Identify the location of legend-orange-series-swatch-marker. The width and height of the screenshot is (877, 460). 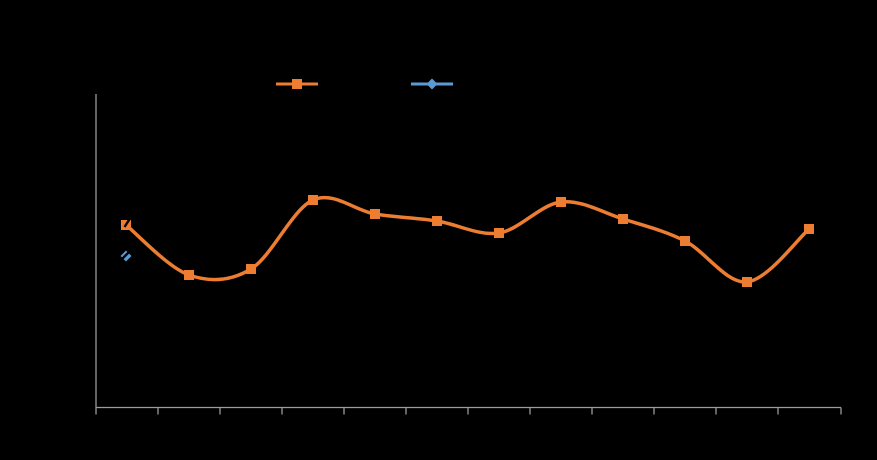
(297, 84).